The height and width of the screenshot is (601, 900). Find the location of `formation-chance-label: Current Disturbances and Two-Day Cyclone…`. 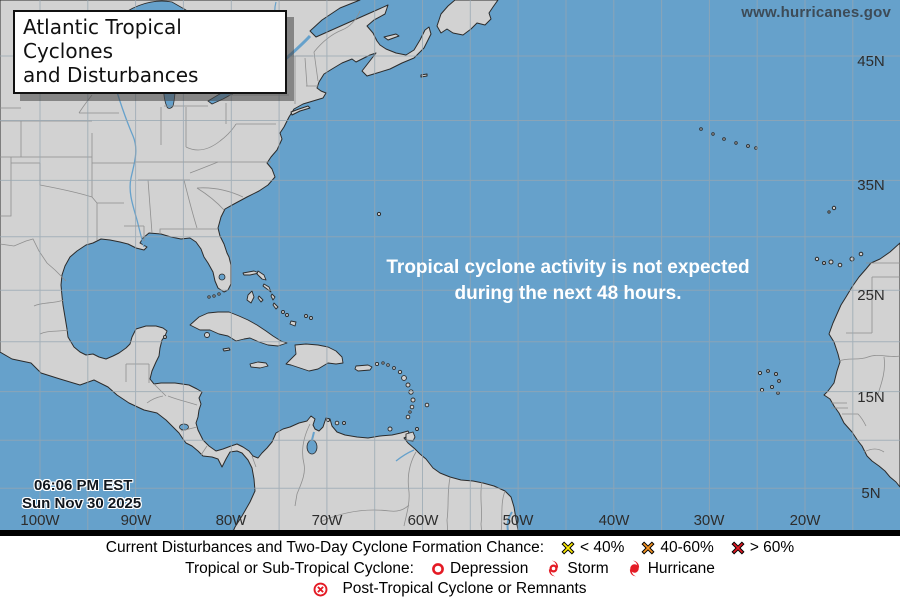

formation-chance-label: Current Disturbances and Two-Day Cyclone… is located at coordinates (324, 547).